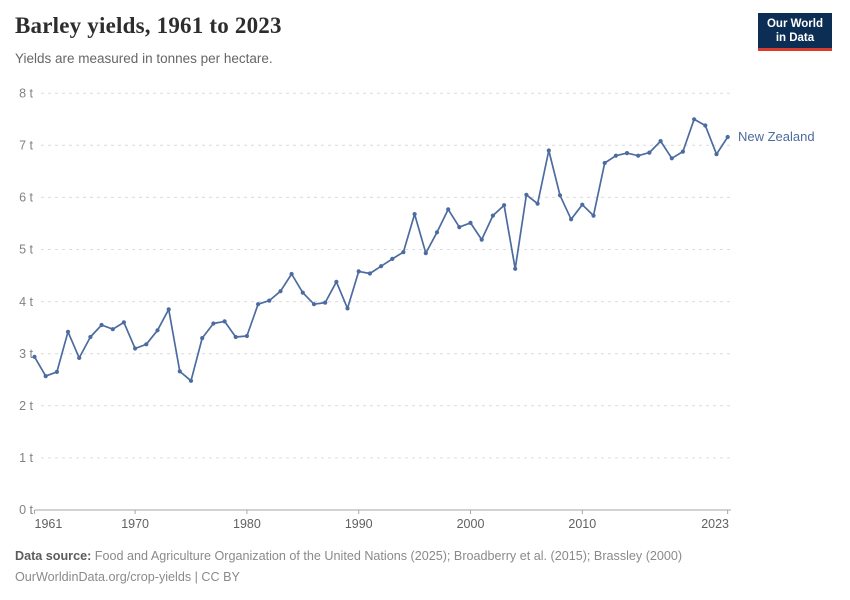 Image resolution: width=850 pixels, height=600 pixels. Describe the element at coordinates (492, 215) in the screenshot. I see `data-point-2002` at that location.